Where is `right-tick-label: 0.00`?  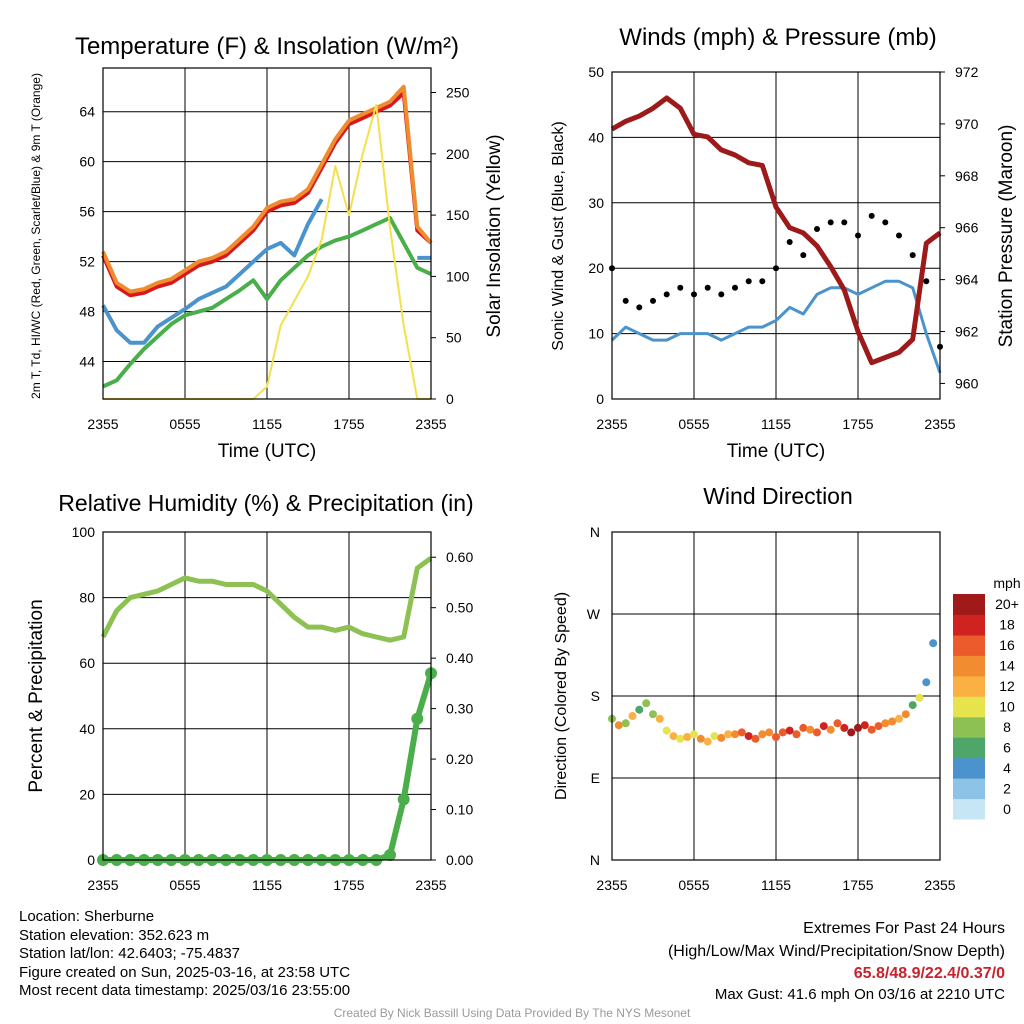
right-tick-label: 0.00 is located at coordinates (459, 860).